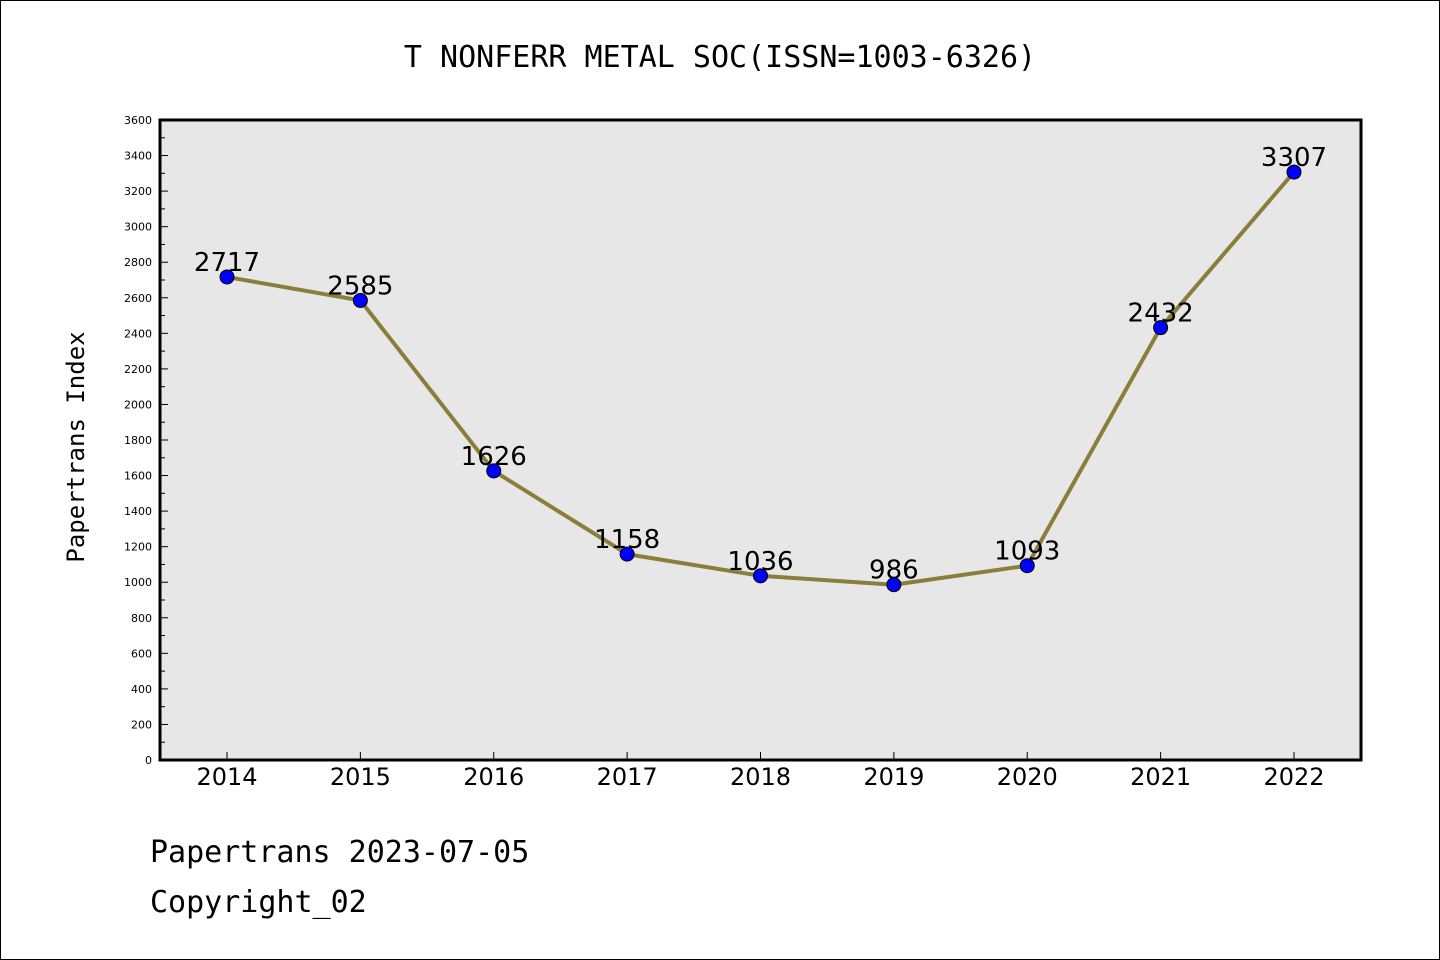 Image resolution: width=1440 pixels, height=960 pixels. I want to click on y-tick-label: 1000, so click(138, 582).